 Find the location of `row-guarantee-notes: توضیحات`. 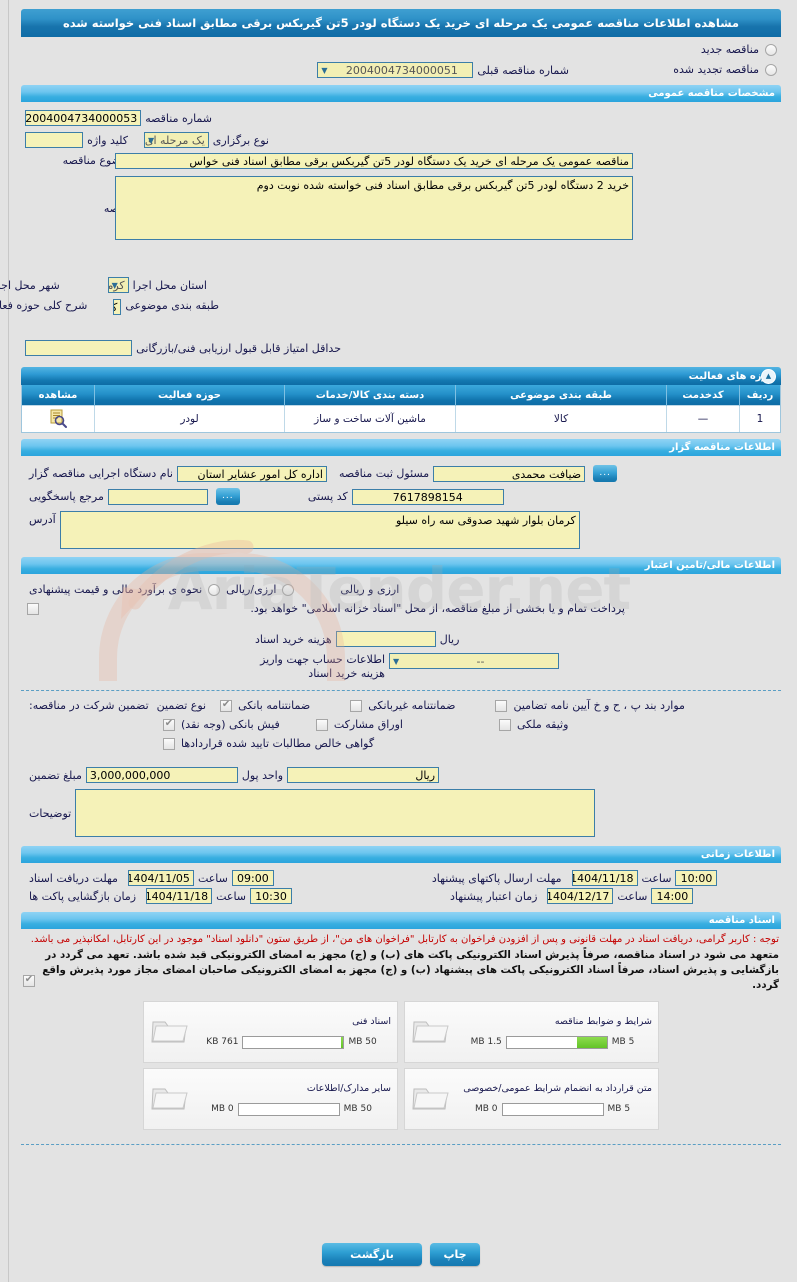

row-guarantee-notes: توضیحات is located at coordinates (402, 813).